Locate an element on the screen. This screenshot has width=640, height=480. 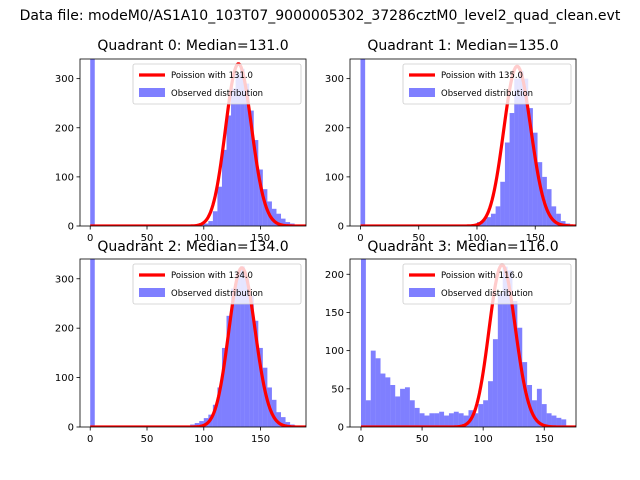
legend: Poission with 131.0 Observed distribution is located at coordinates (217, 84).